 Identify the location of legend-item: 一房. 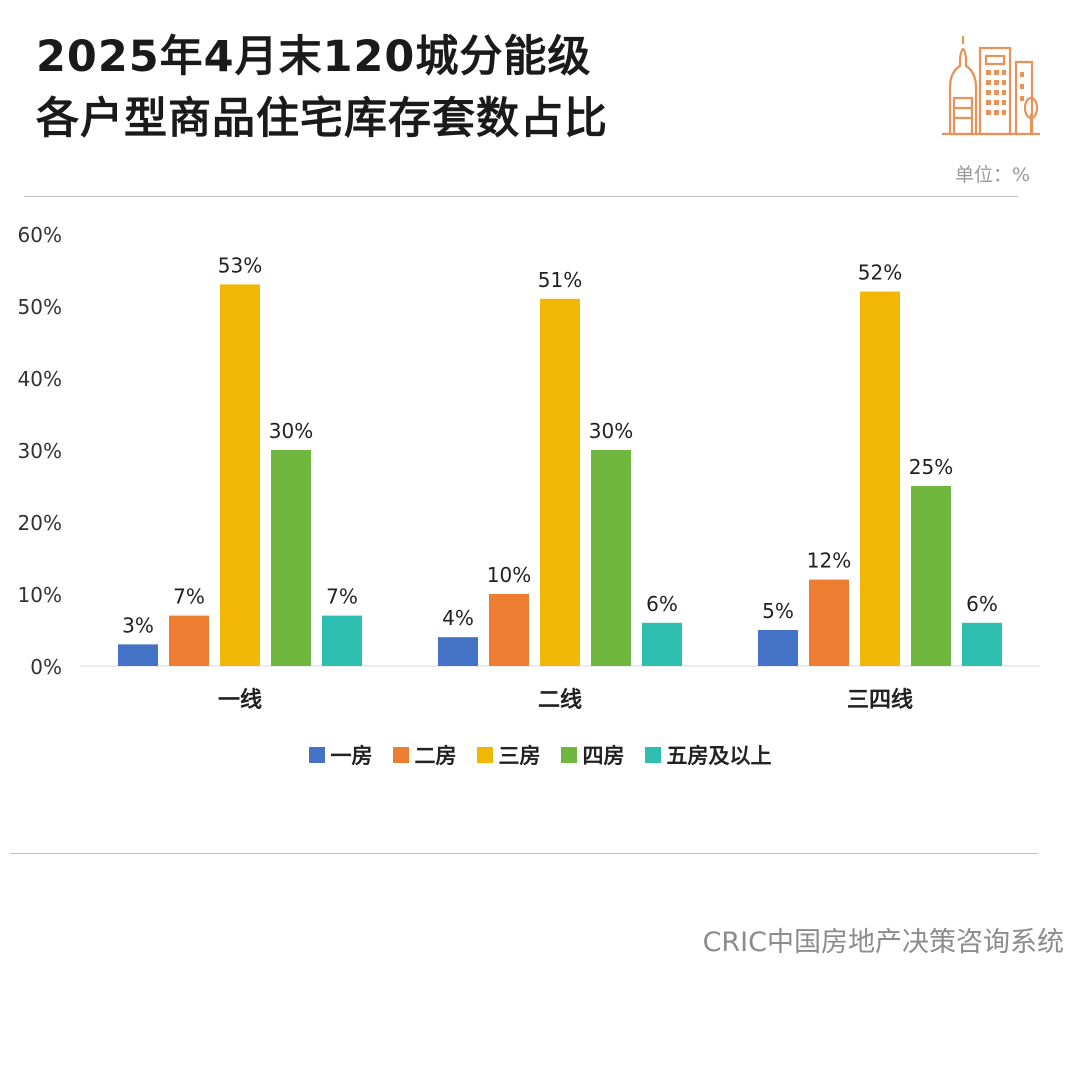
(340, 755).